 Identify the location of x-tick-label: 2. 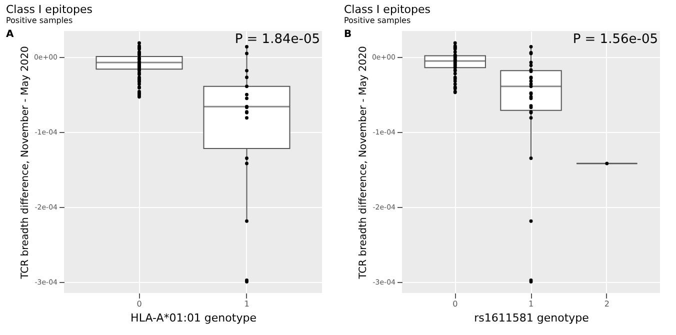
(607, 304).